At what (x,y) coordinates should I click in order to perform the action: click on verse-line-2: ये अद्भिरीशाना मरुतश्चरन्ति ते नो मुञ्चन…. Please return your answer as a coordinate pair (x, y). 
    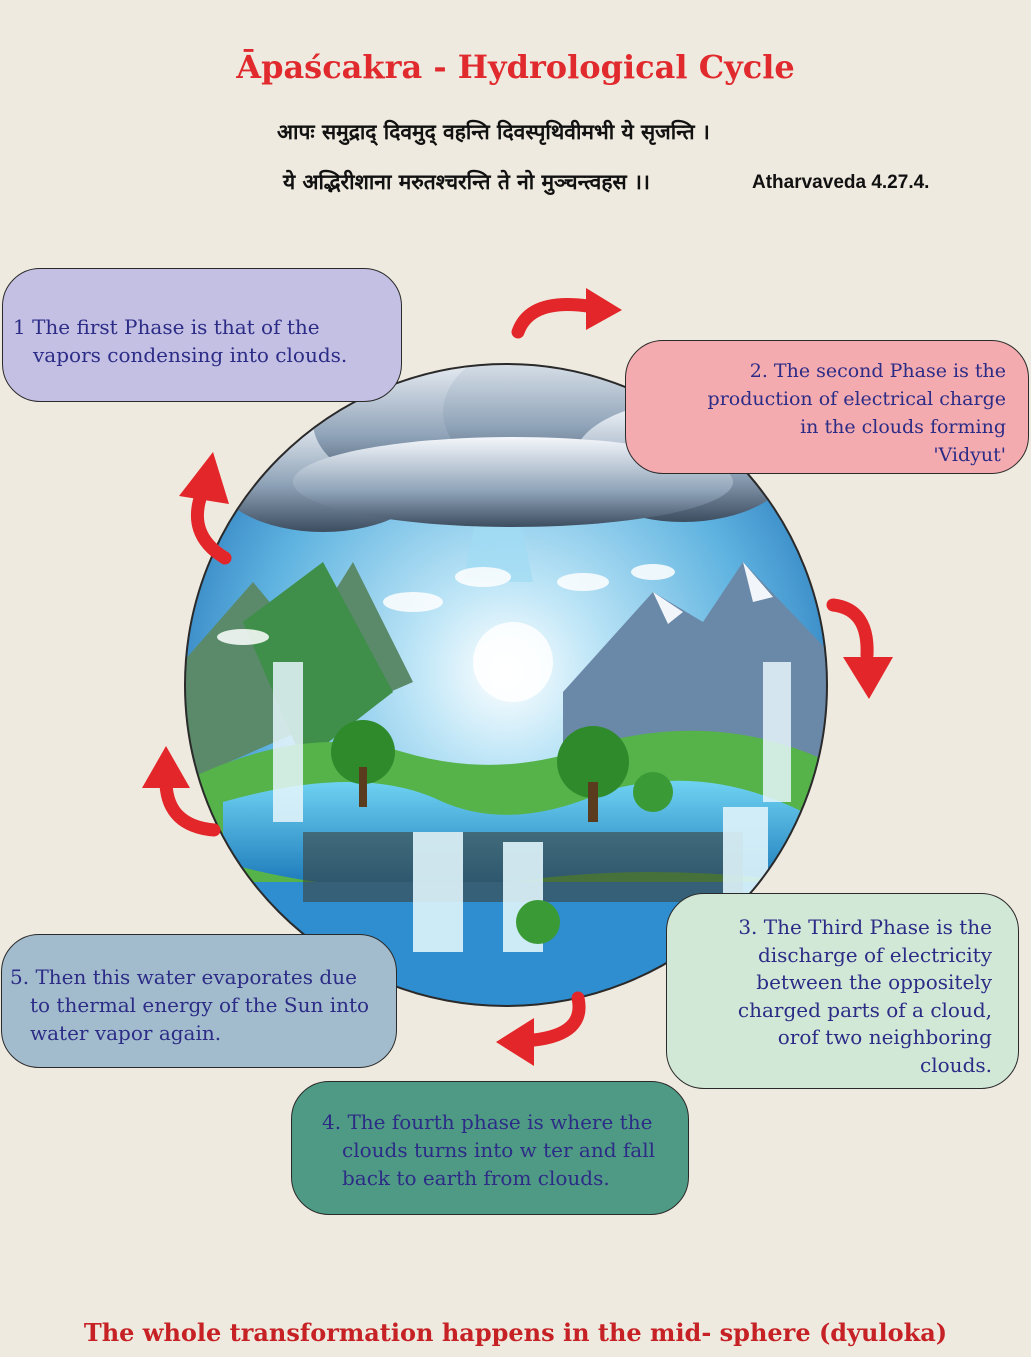
    Looking at the image, I should click on (466, 182).